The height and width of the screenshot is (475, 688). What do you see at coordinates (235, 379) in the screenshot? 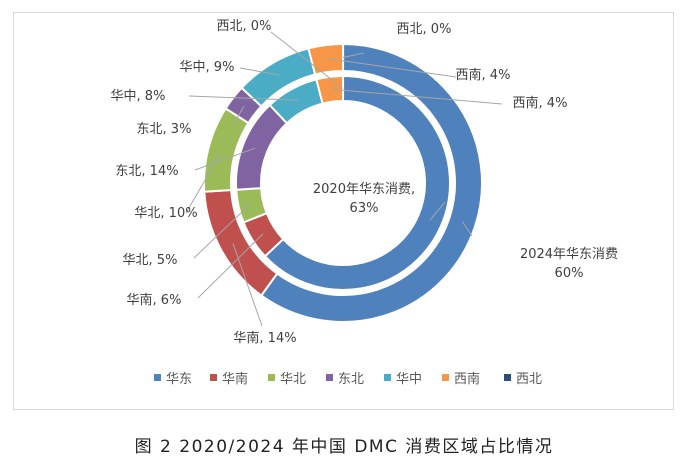
I see `legend-label: 华南` at bounding box center [235, 379].